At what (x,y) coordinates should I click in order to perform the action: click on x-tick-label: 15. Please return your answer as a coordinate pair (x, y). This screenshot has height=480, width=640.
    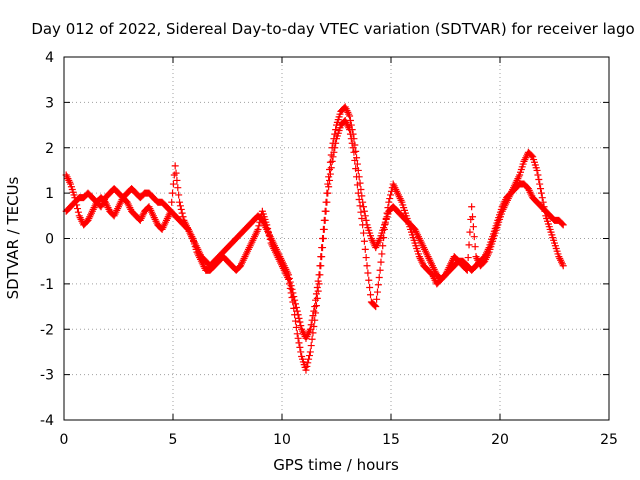
    Looking at the image, I should click on (391, 440).